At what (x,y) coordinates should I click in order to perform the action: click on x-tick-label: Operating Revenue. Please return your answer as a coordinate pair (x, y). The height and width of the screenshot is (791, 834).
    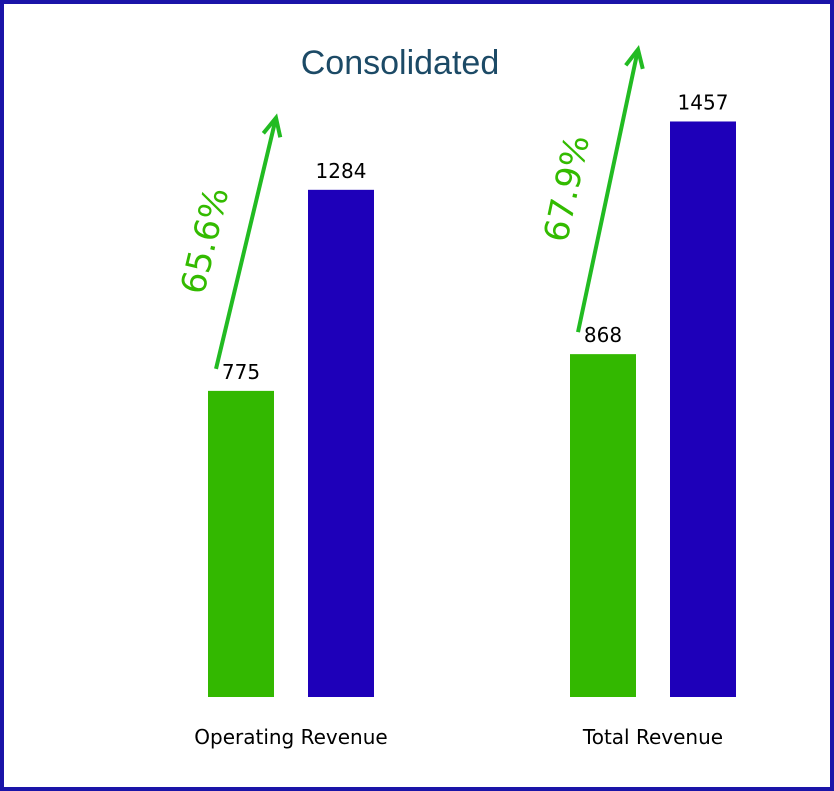
    Looking at the image, I should click on (290, 737).